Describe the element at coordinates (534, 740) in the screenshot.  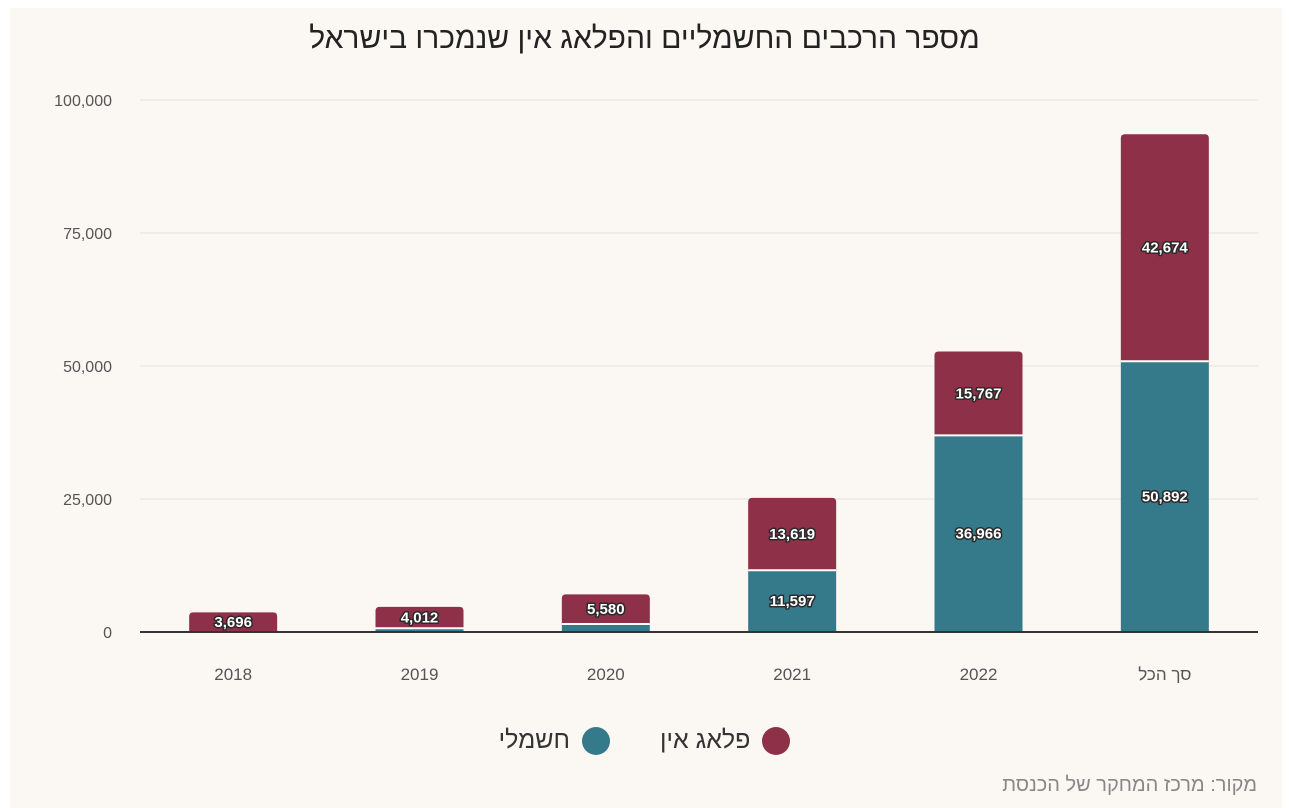
I see `legend-label-electric: חשמלי` at that location.